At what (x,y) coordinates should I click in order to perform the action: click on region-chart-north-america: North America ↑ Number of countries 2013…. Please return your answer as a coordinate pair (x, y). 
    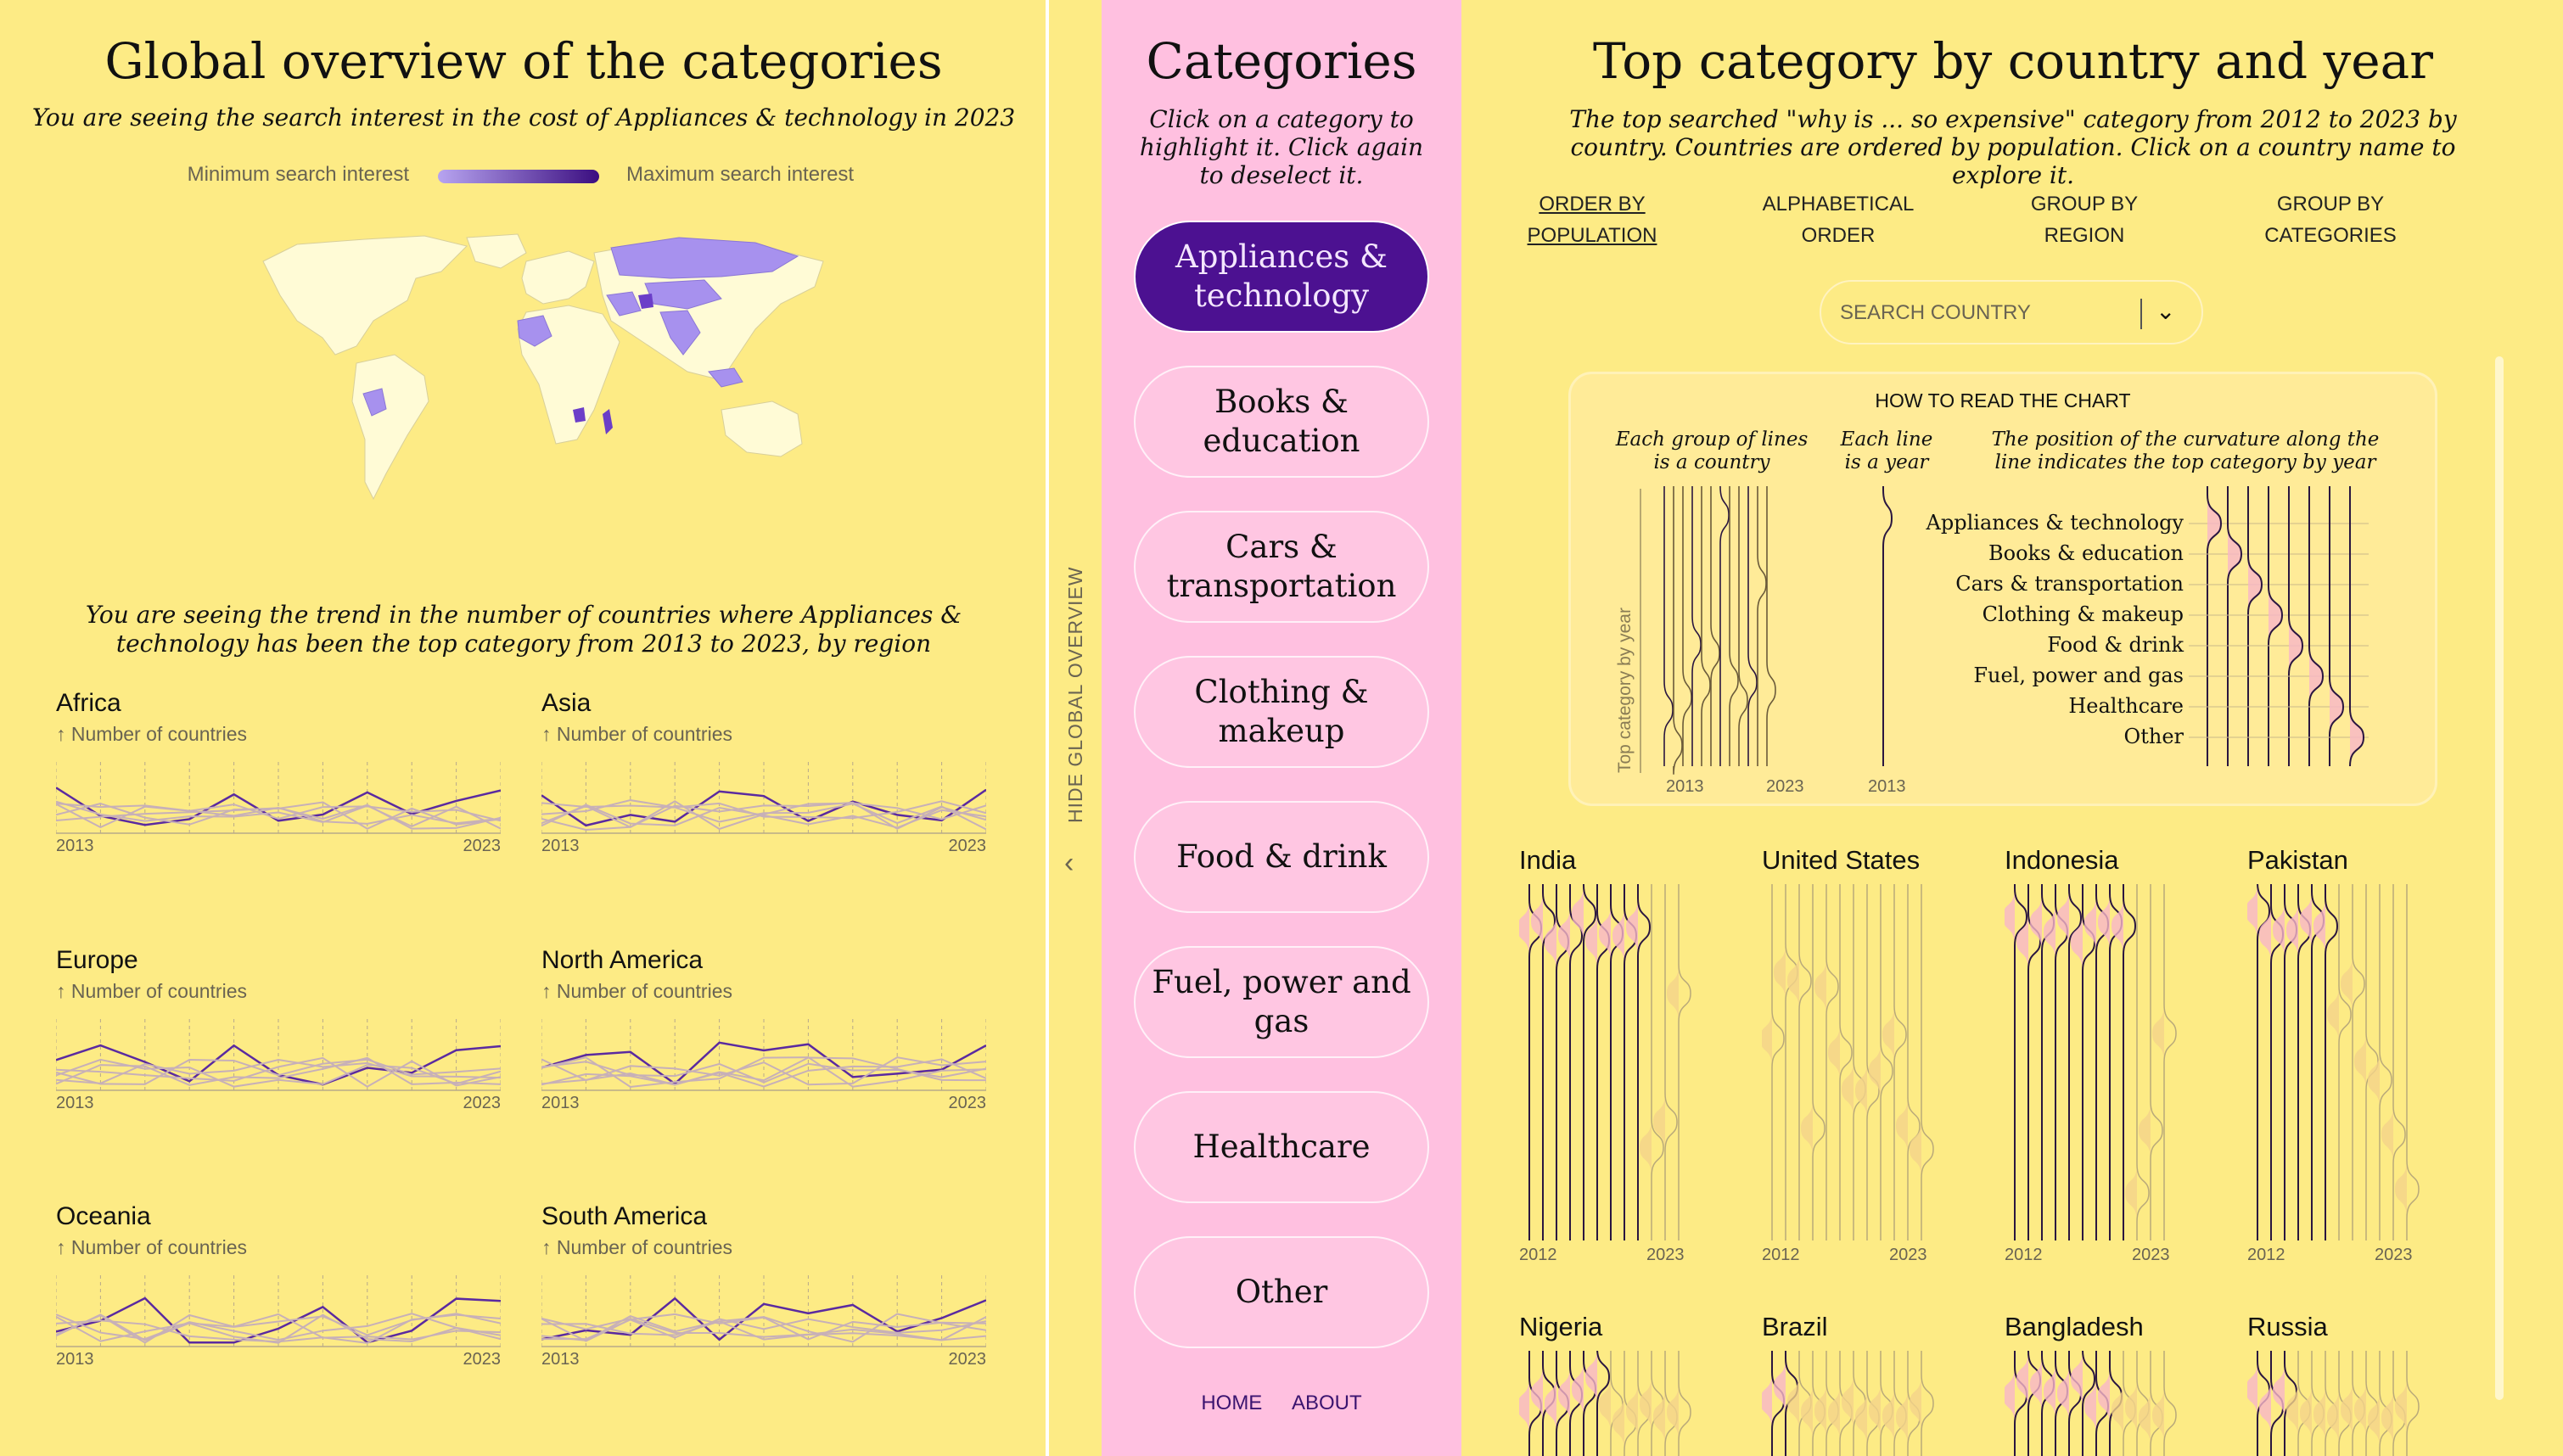
    Looking at the image, I should click on (764, 1039).